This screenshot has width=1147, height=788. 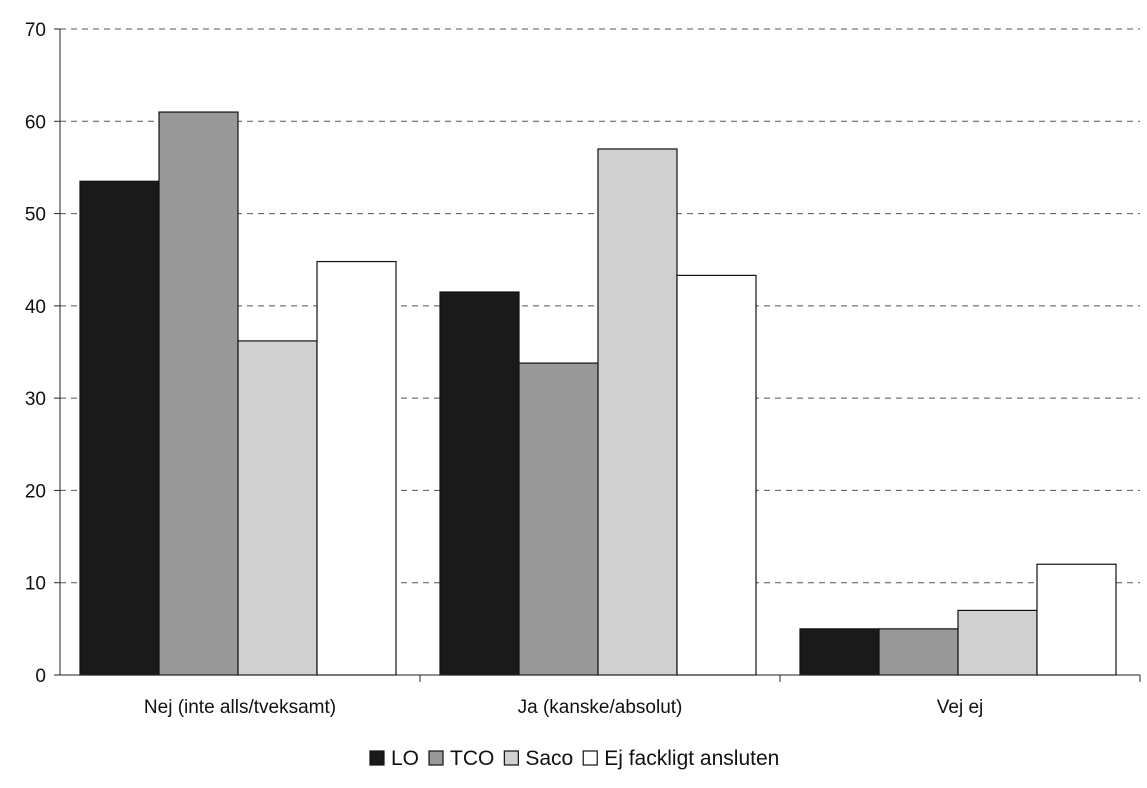 I want to click on y-tick-label: 30, so click(x=35, y=399).